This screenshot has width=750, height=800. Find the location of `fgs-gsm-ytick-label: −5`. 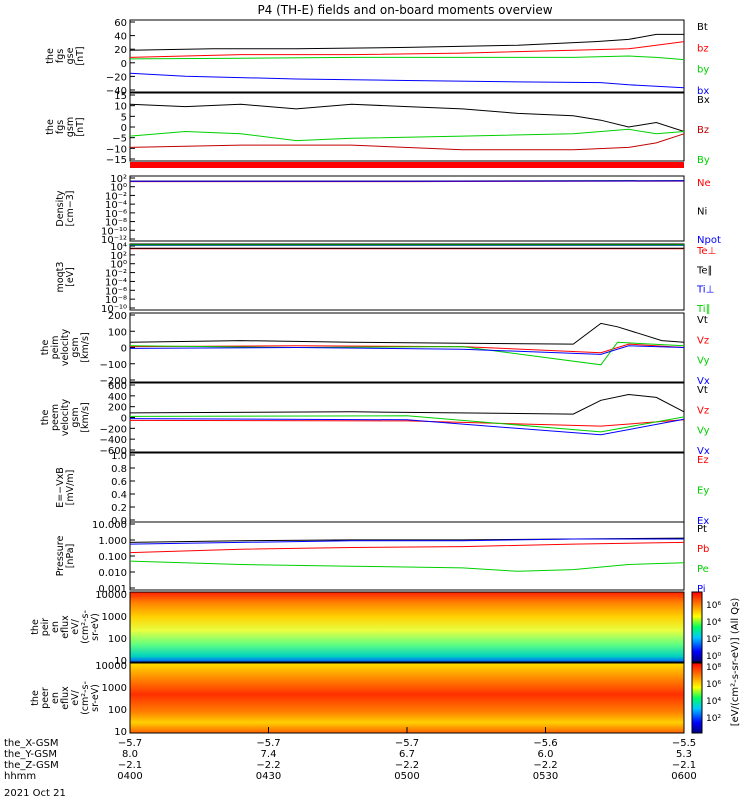

fgs-gsm-ytick-label: −5 is located at coordinates (119, 139).